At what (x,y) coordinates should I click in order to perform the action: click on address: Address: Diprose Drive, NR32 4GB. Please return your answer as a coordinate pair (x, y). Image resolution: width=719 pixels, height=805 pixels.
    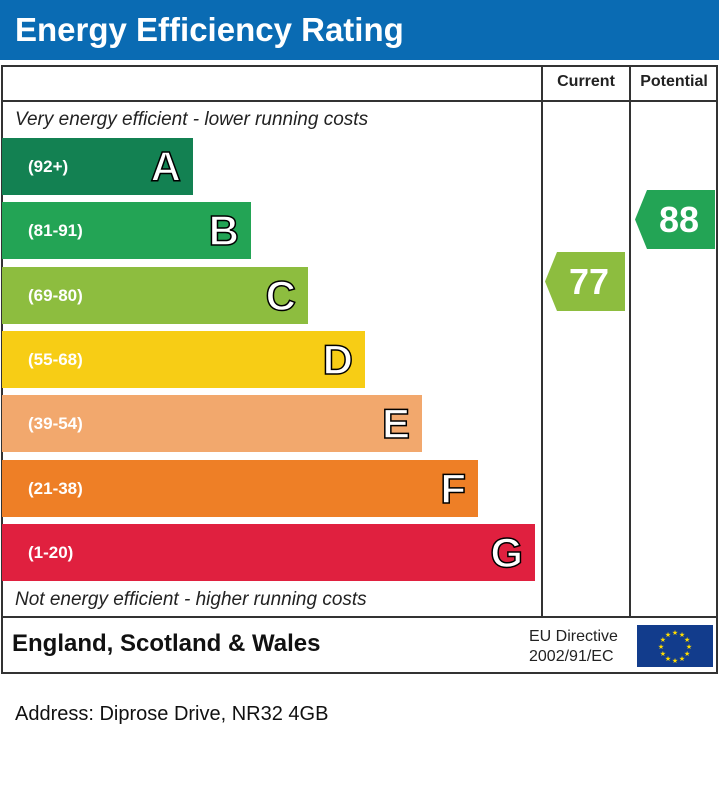
    Looking at the image, I should click on (172, 714).